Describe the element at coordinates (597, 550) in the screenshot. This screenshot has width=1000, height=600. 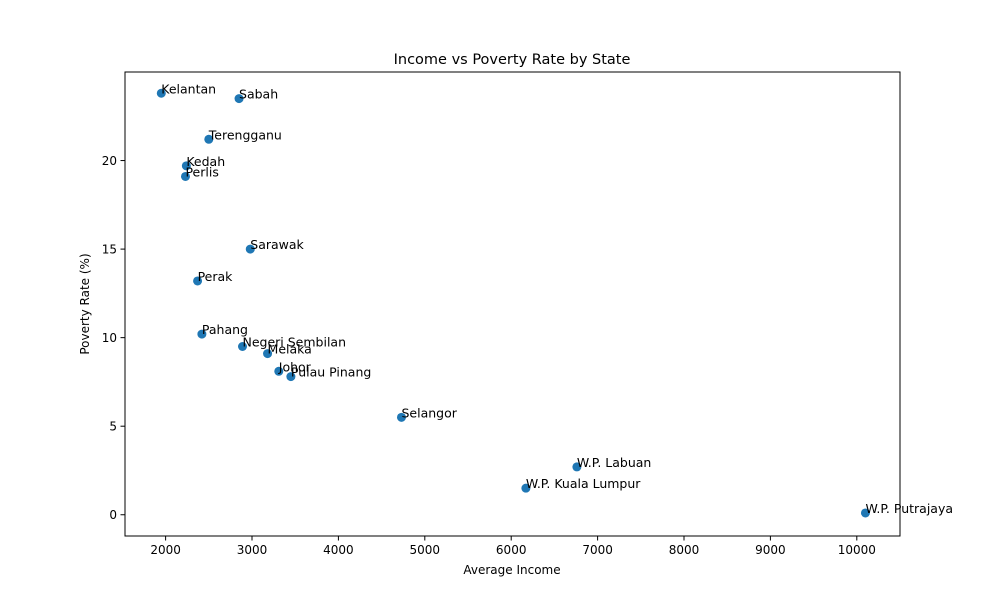
I see `x-tick-label: 7000` at that location.